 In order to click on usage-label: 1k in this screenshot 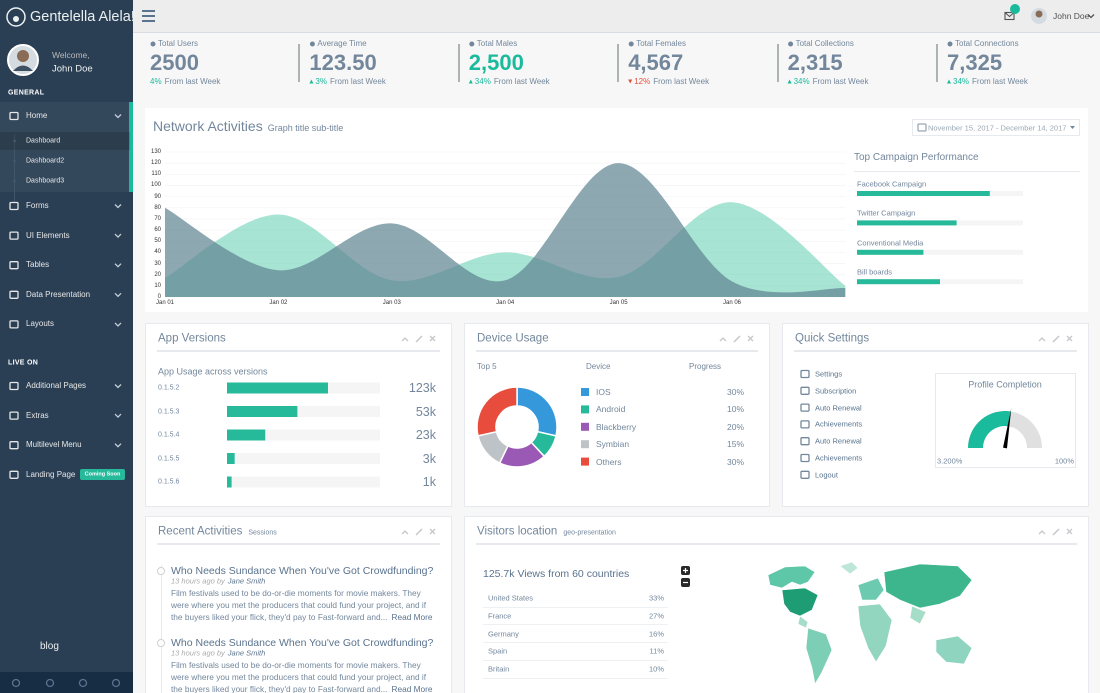, I will do `click(429, 481)`.